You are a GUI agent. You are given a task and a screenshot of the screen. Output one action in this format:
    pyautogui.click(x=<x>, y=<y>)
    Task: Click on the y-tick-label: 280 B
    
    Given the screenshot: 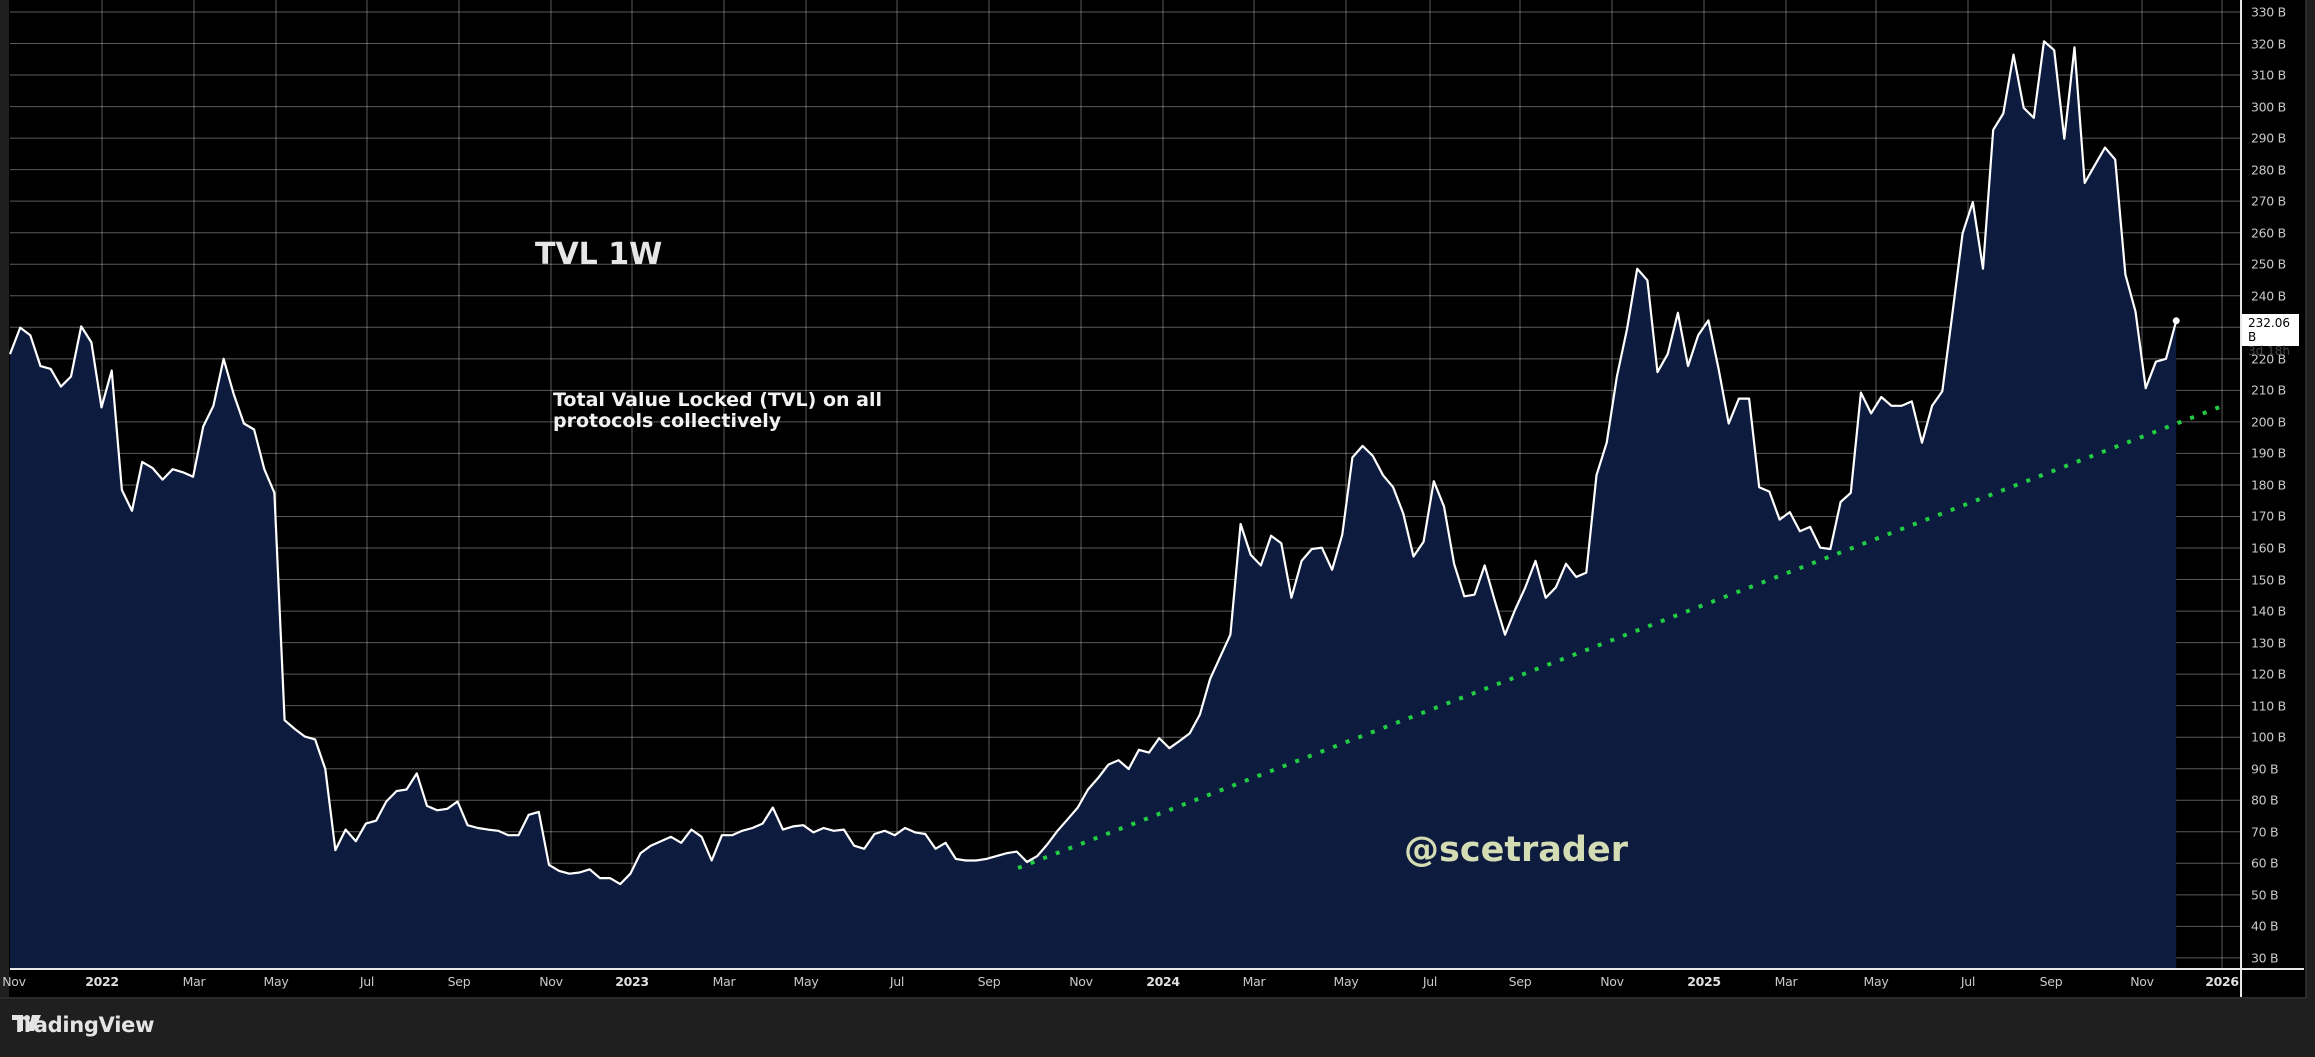 What is the action you would take?
    pyautogui.click(x=2268, y=170)
    